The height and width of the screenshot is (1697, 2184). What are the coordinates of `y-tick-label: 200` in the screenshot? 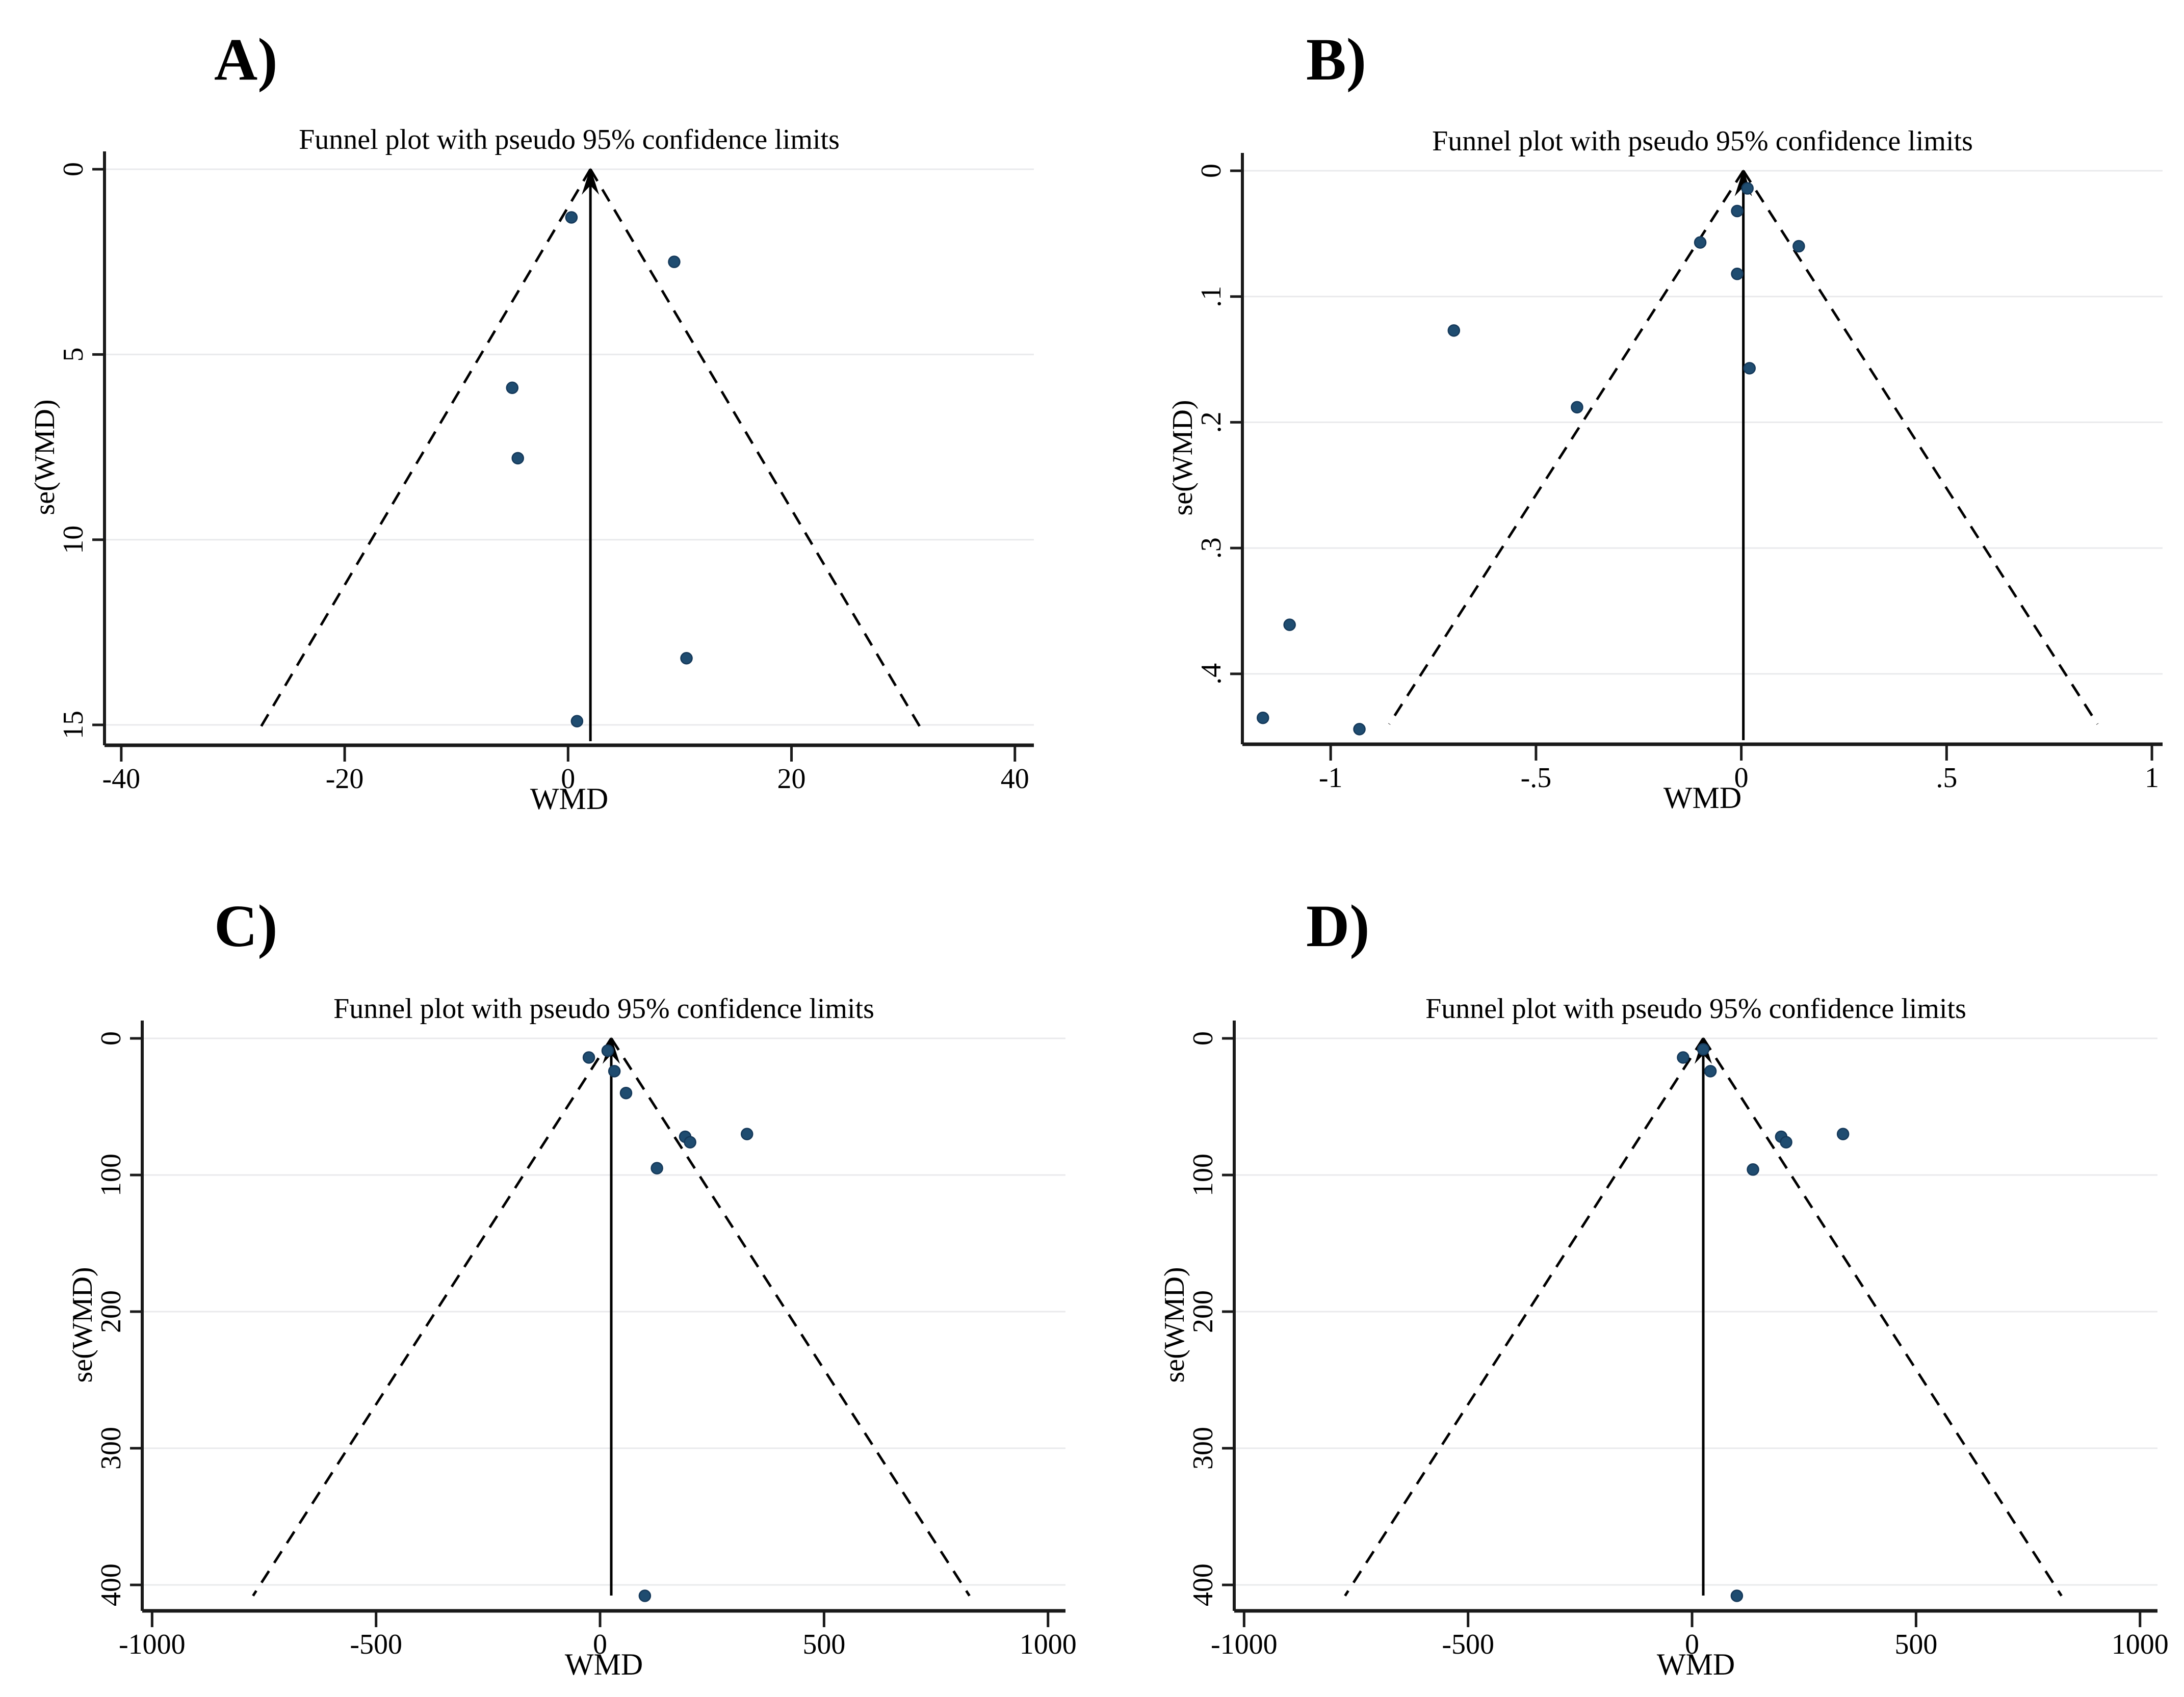 It's located at (111, 1311).